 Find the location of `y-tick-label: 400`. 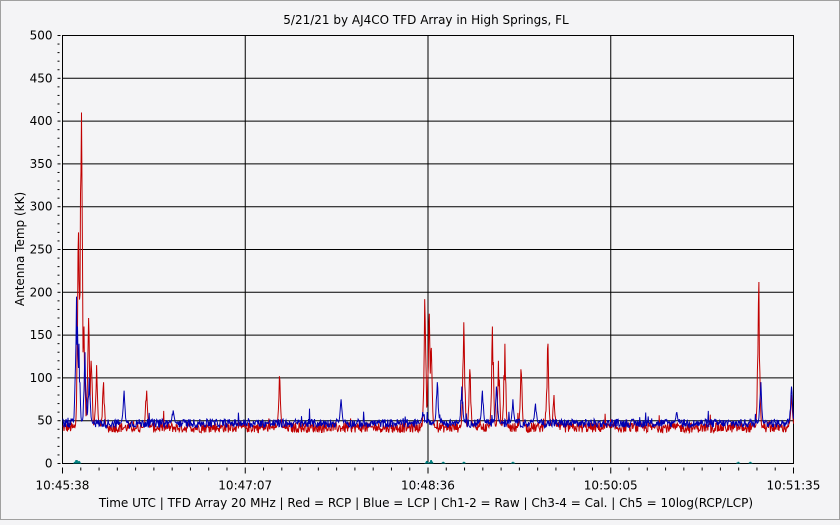

y-tick-label: 400 is located at coordinates (41, 121).